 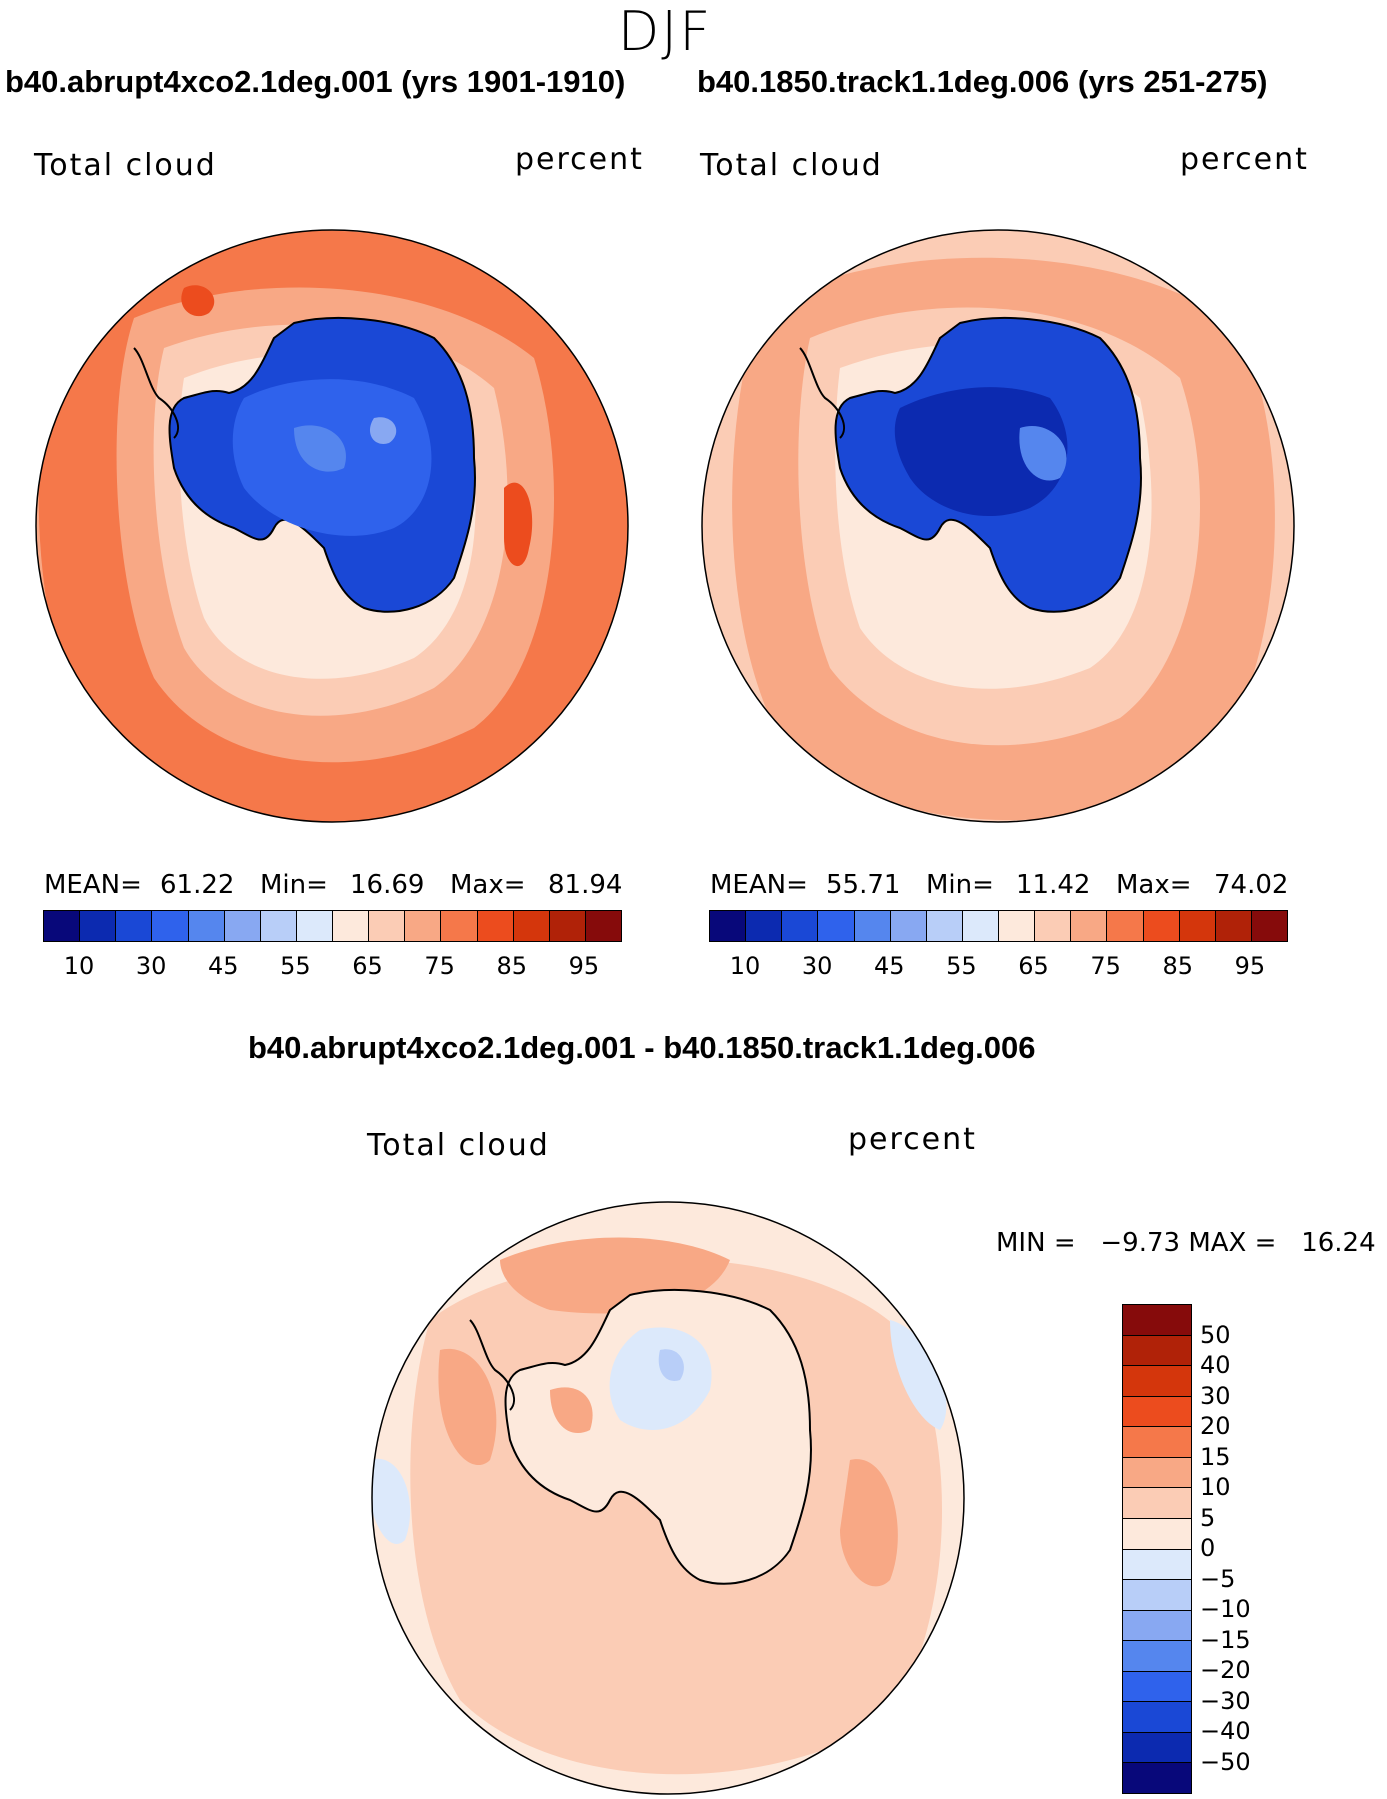 I want to click on panel-a-max-label: Max=, so click(x=488, y=885).